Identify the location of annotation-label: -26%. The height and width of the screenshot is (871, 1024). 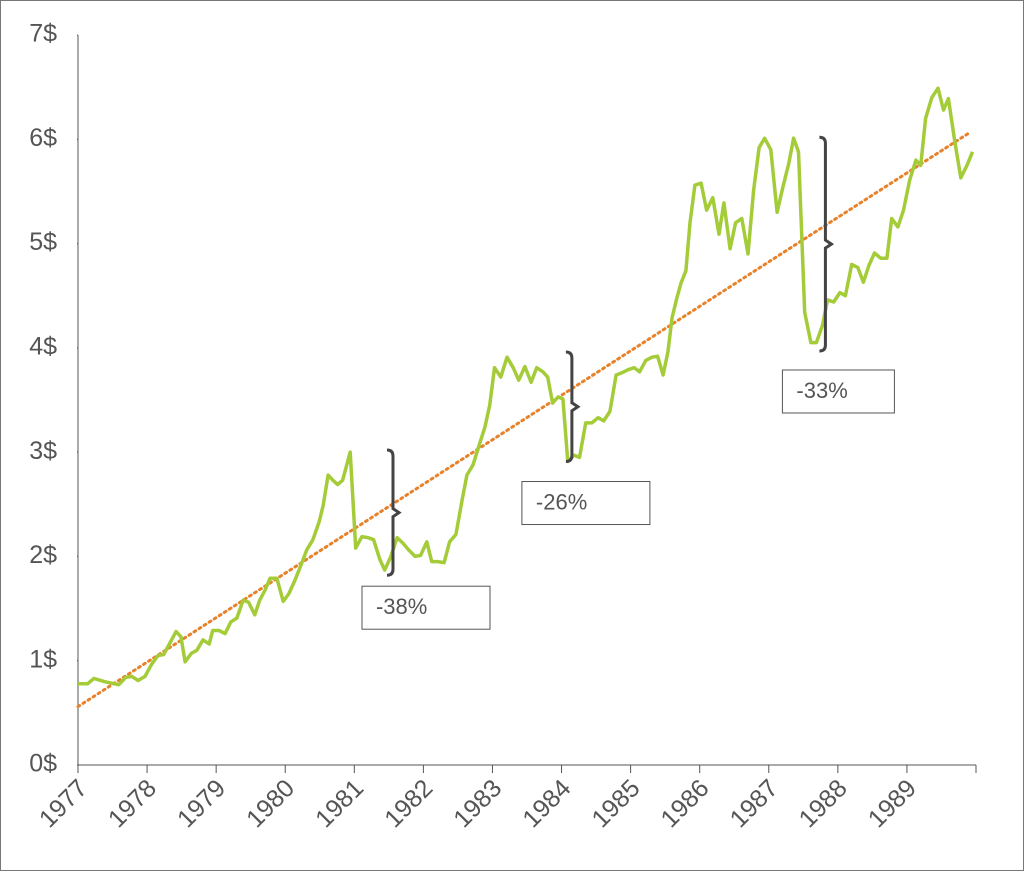
(561, 501).